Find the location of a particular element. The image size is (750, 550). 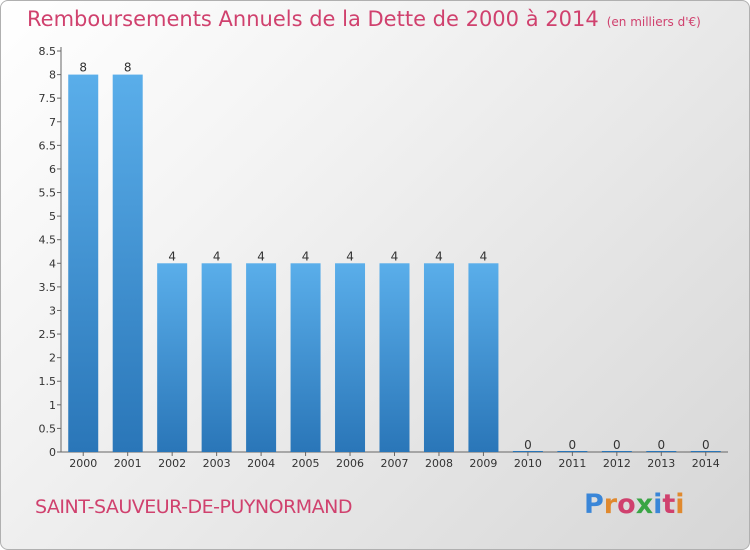

x-tick-label: 2006 is located at coordinates (350, 463).